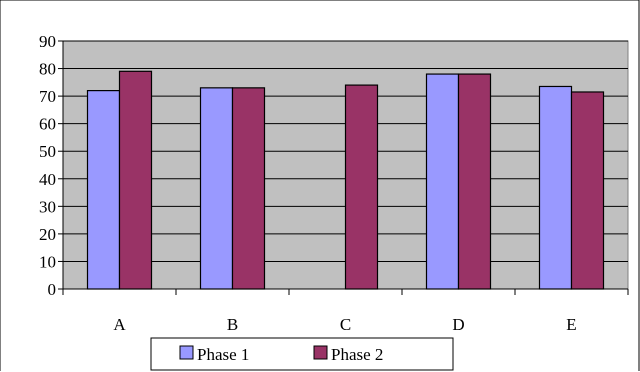 Image resolution: width=640 pixels, height=372 pixels. What do you see at coordinates (587, 190) in the screenshot?
I see `bar-phase-2-e` at bounding box center [587, 190].